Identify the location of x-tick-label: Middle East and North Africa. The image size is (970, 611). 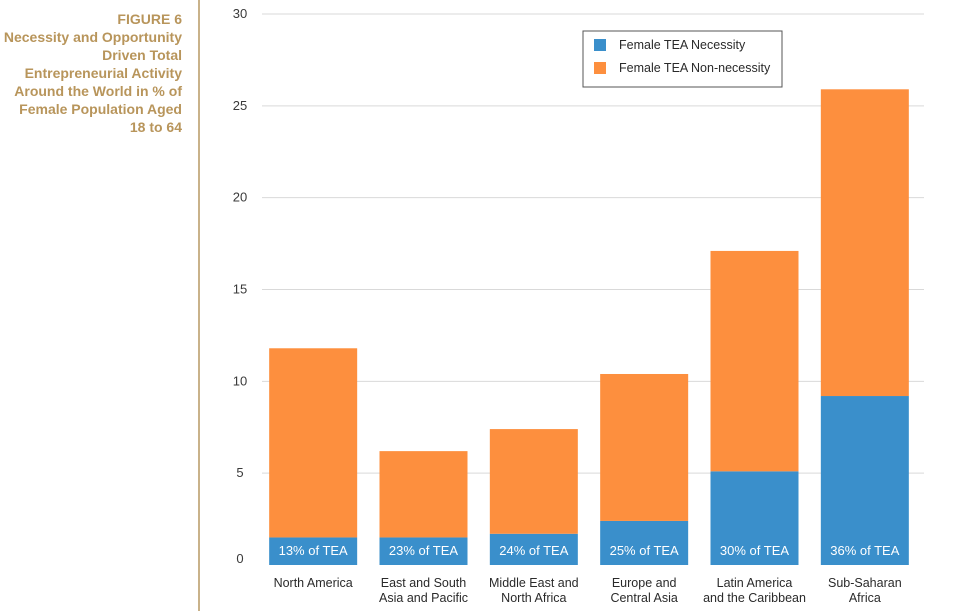
(534, 590).